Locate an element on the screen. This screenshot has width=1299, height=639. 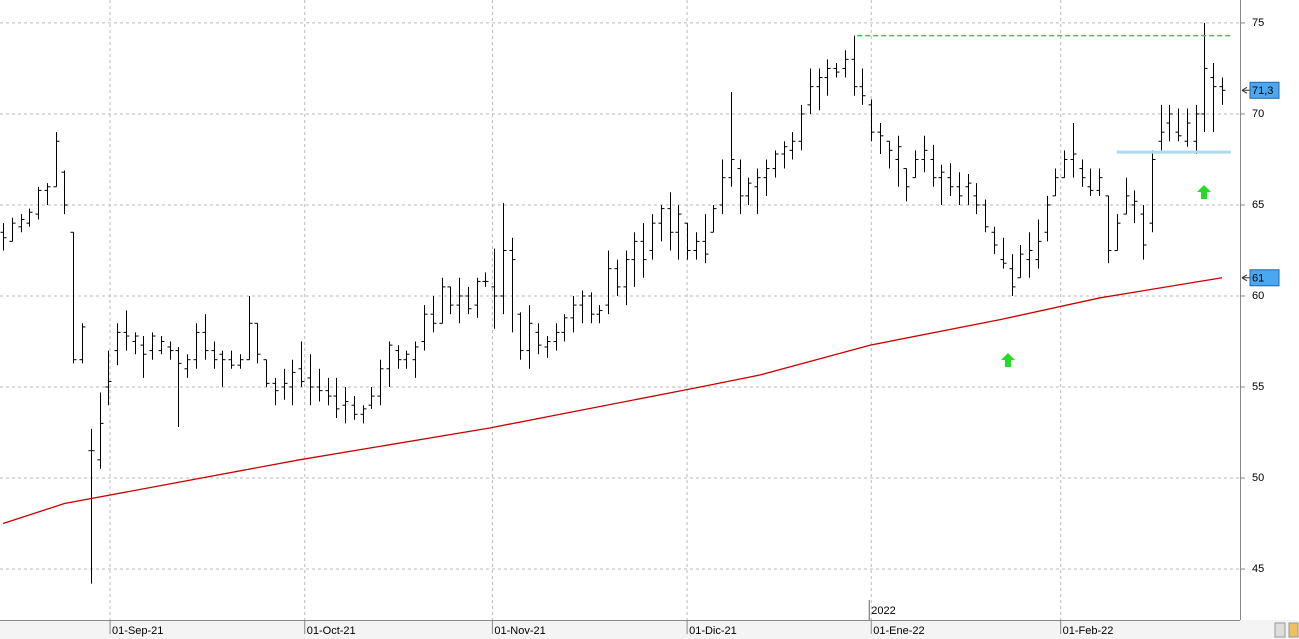
x-tick-label: 01-Dic-21 is located at coordinates (713, 631).